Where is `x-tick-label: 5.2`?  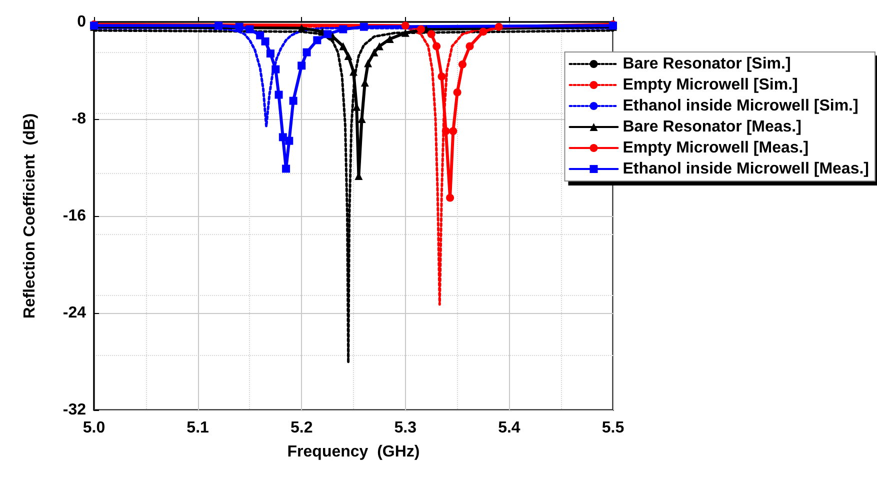
x-tick-label: 5.2 is located at coordinates (301, 428).